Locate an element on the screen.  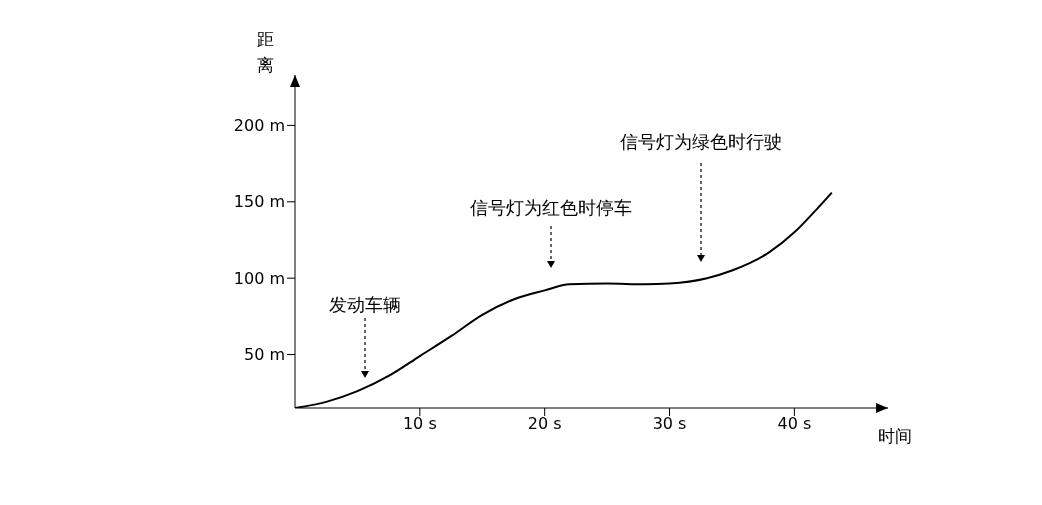
y-tick-label: 50 m is located at coordinates (264, 355).